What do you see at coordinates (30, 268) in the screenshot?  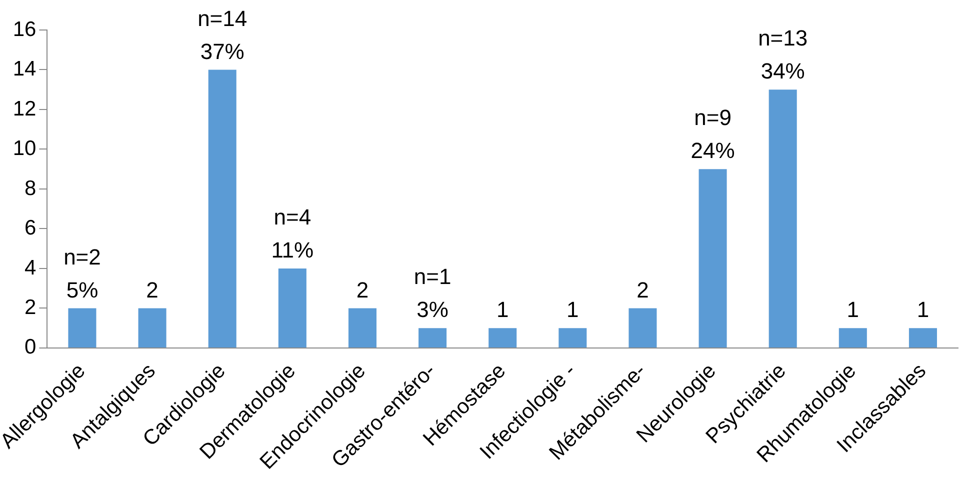 I see `y-tick-label: 4` at bounding box center [30, 268].